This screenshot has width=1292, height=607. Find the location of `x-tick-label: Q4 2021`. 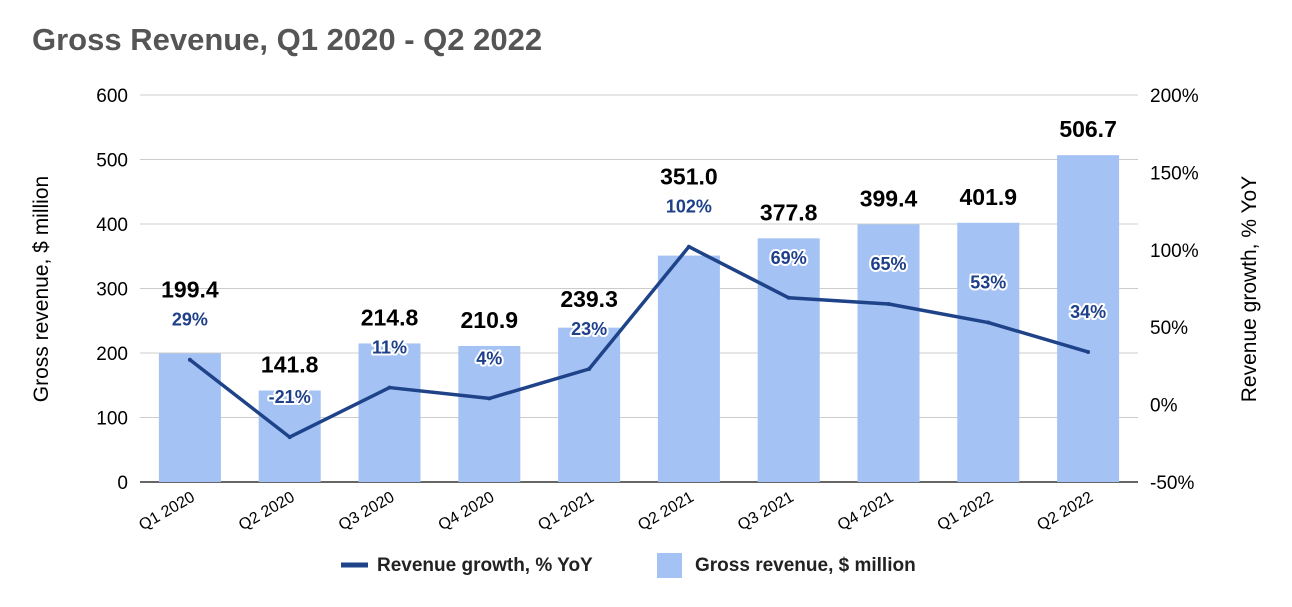

x-tick-label: Q4 2021 is located at coordinates (866, 511).